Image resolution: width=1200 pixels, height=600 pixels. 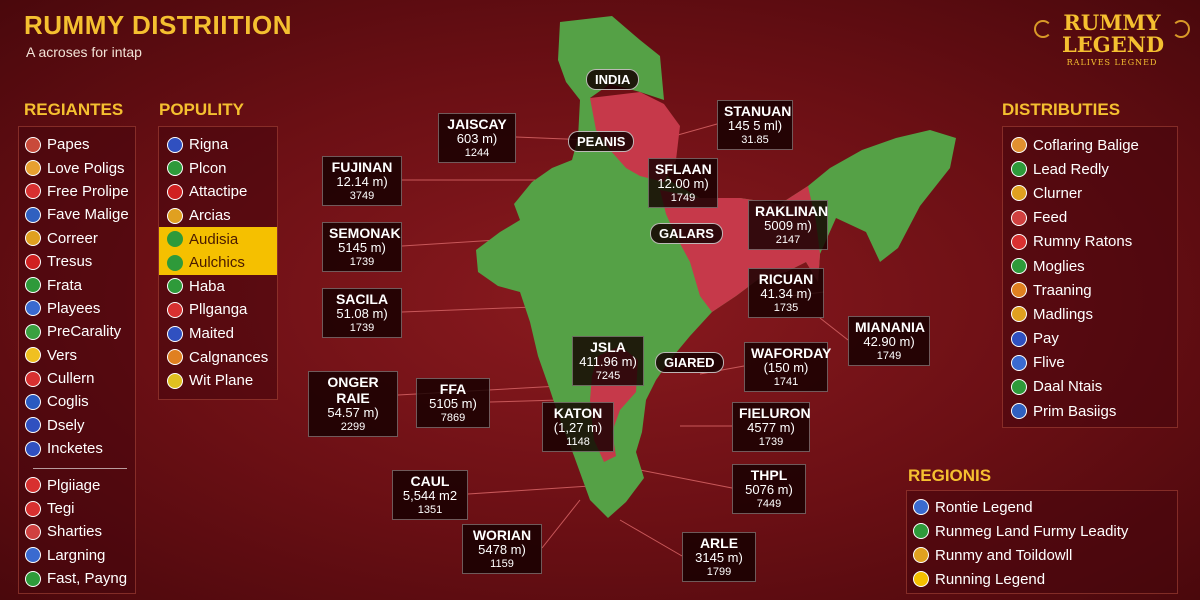 I want to click on list-item-label: Madlings, so click(x=1063, y=314).